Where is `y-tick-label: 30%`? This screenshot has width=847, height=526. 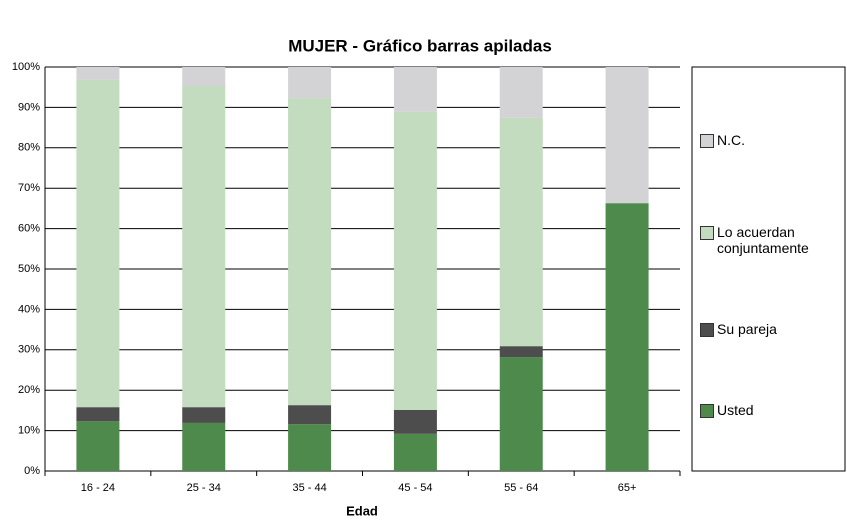 y-tick-label: 30% is located at coordinates (29, 350).